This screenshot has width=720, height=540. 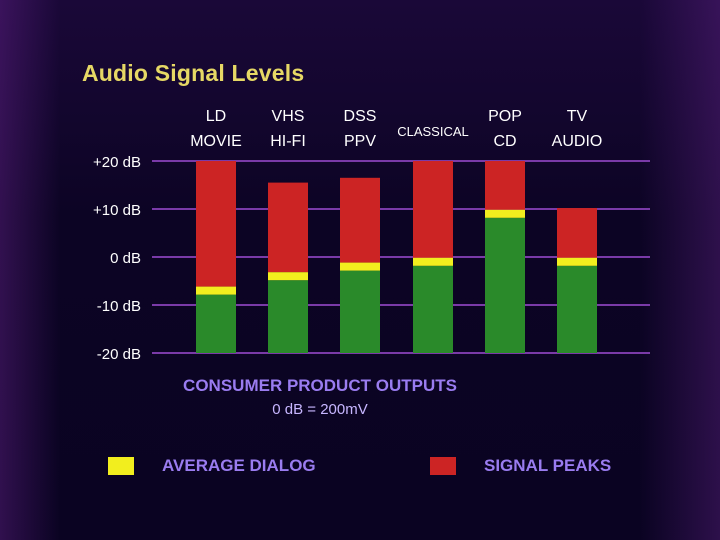 What do you see at coordinates (433, 131) in the screenshot?
I see `category-label: CLASSICAL` at bounding box center [433, 131].